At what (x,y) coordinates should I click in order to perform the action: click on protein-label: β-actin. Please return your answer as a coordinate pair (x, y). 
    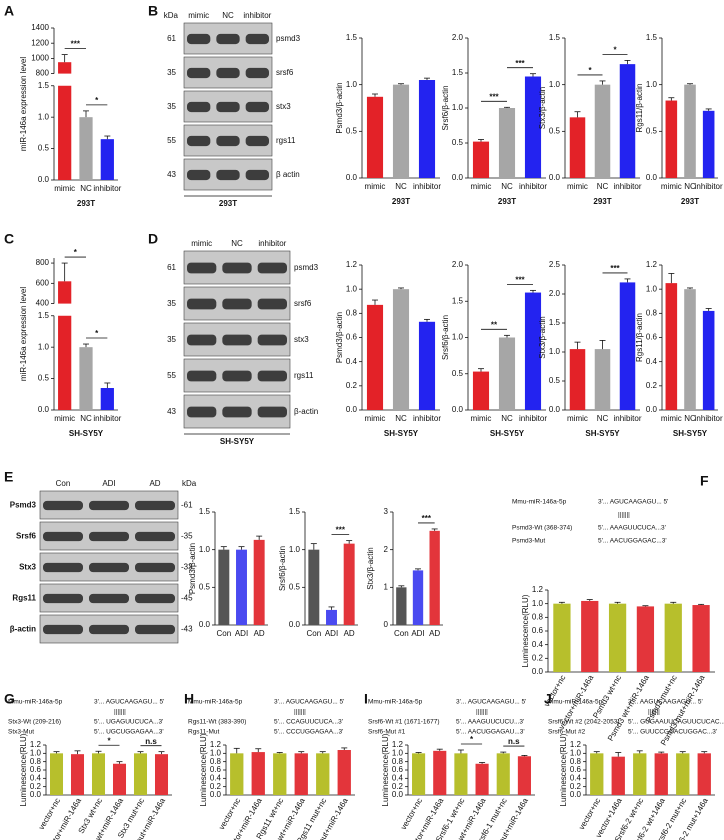
    Looking at the image, I should click on (23, 629).